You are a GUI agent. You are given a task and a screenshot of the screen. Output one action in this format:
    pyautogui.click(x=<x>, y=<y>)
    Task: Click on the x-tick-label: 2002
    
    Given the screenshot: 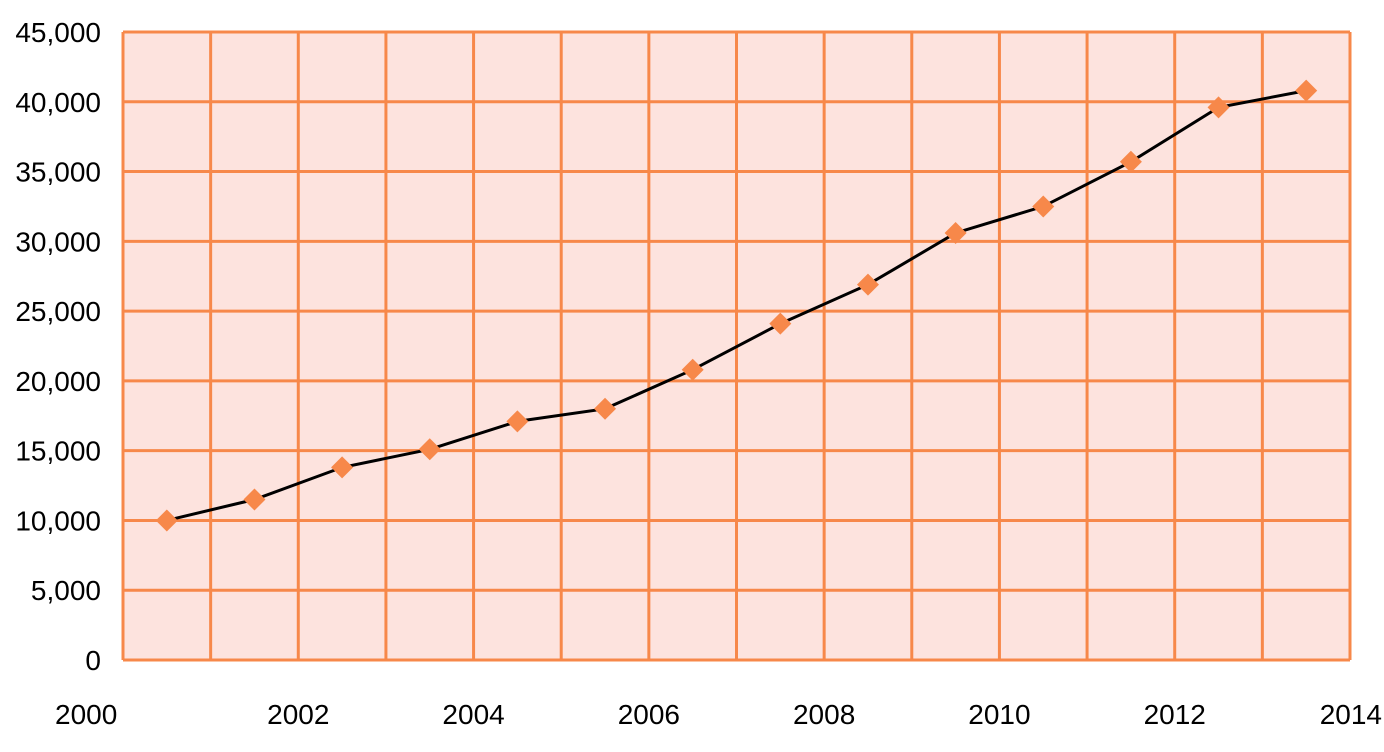 What is the action you would take?
    pyautogui.click(x=298, y=714)
    